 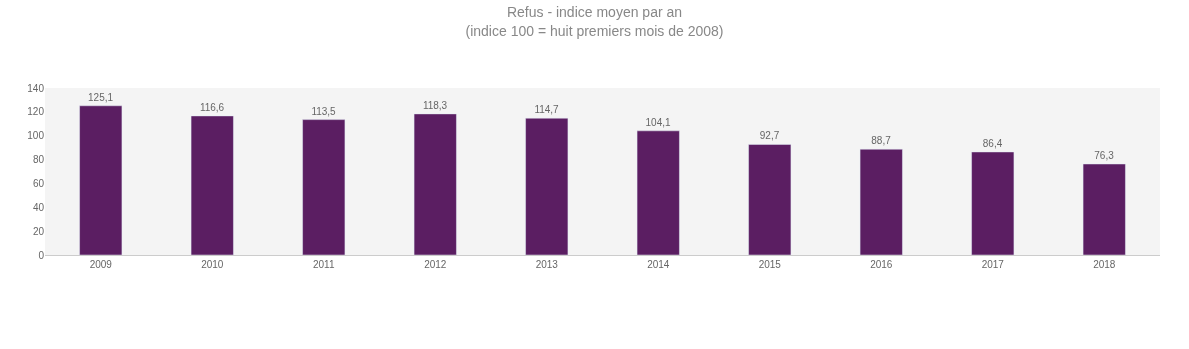 What do you see at coordinates (881, 264) in the screenshot?
I see `x-tick-label: 2016` at bounding box center [881, 264].